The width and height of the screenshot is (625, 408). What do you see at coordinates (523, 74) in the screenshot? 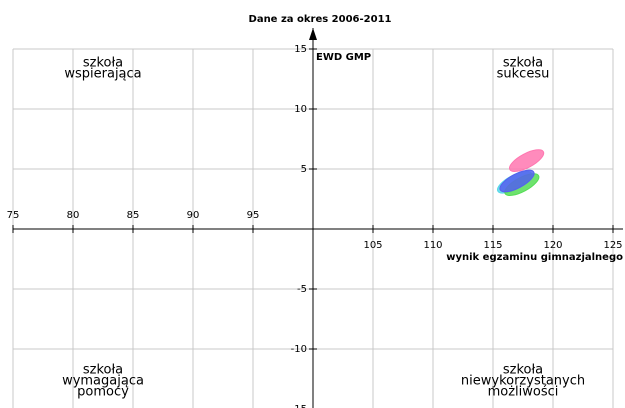
I see `quadrant-label: sukcesu` at bounding box center [523, 74].